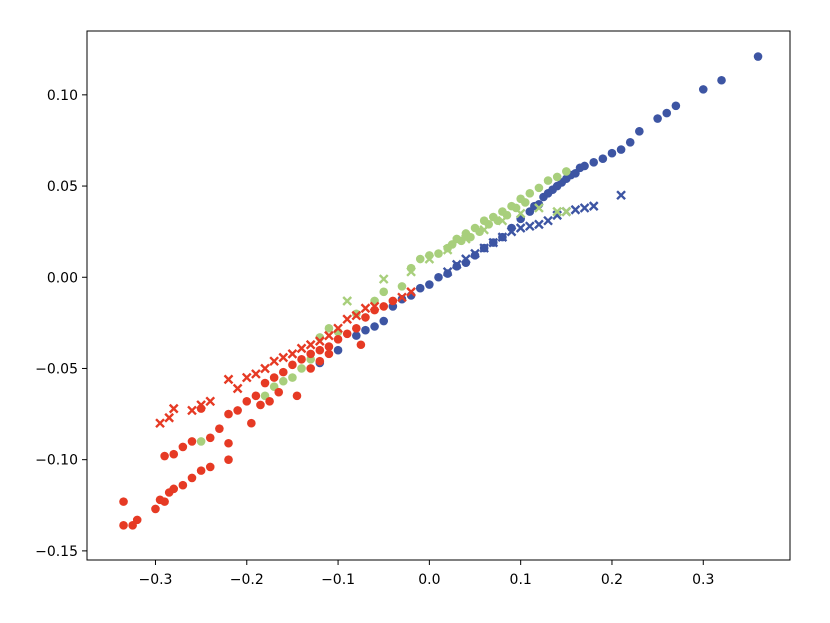 Image resolution: width=830 pixels, height=623 pixels. What do you see at coordinates (56, 552) in the screenshot?
I see `y-tick-label: −0.15` at bounding box center [56, 552].